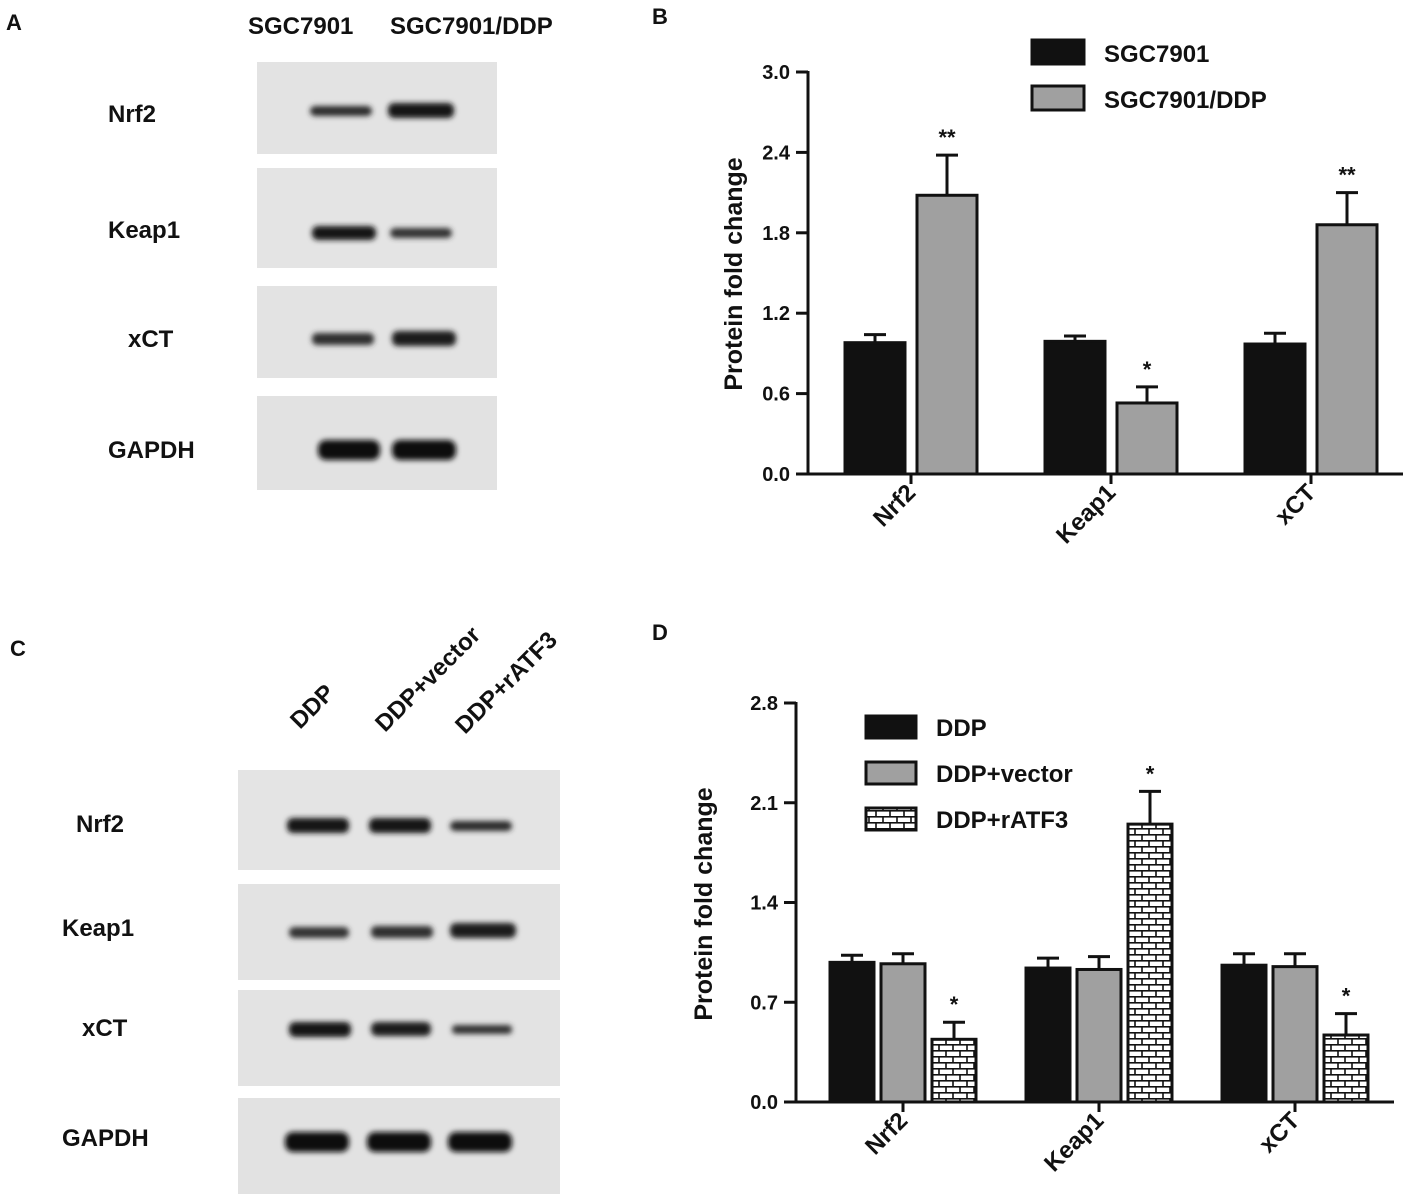  I want to click on blot-a-strip-keap1, so click(377, 218).